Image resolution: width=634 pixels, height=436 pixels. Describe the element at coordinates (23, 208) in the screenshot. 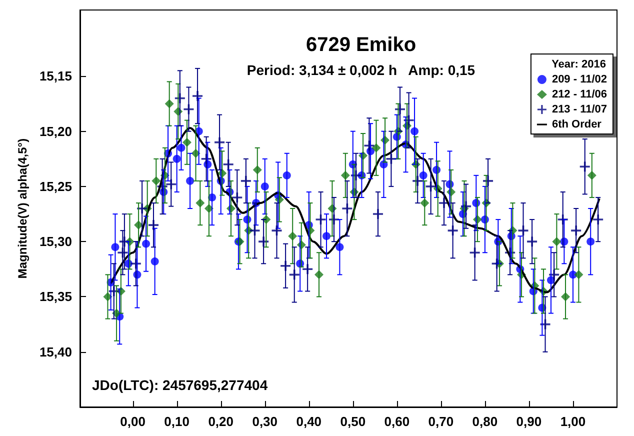

I see `y-axis-title: Magnitude(V) alpha(4,5°)` at that location.